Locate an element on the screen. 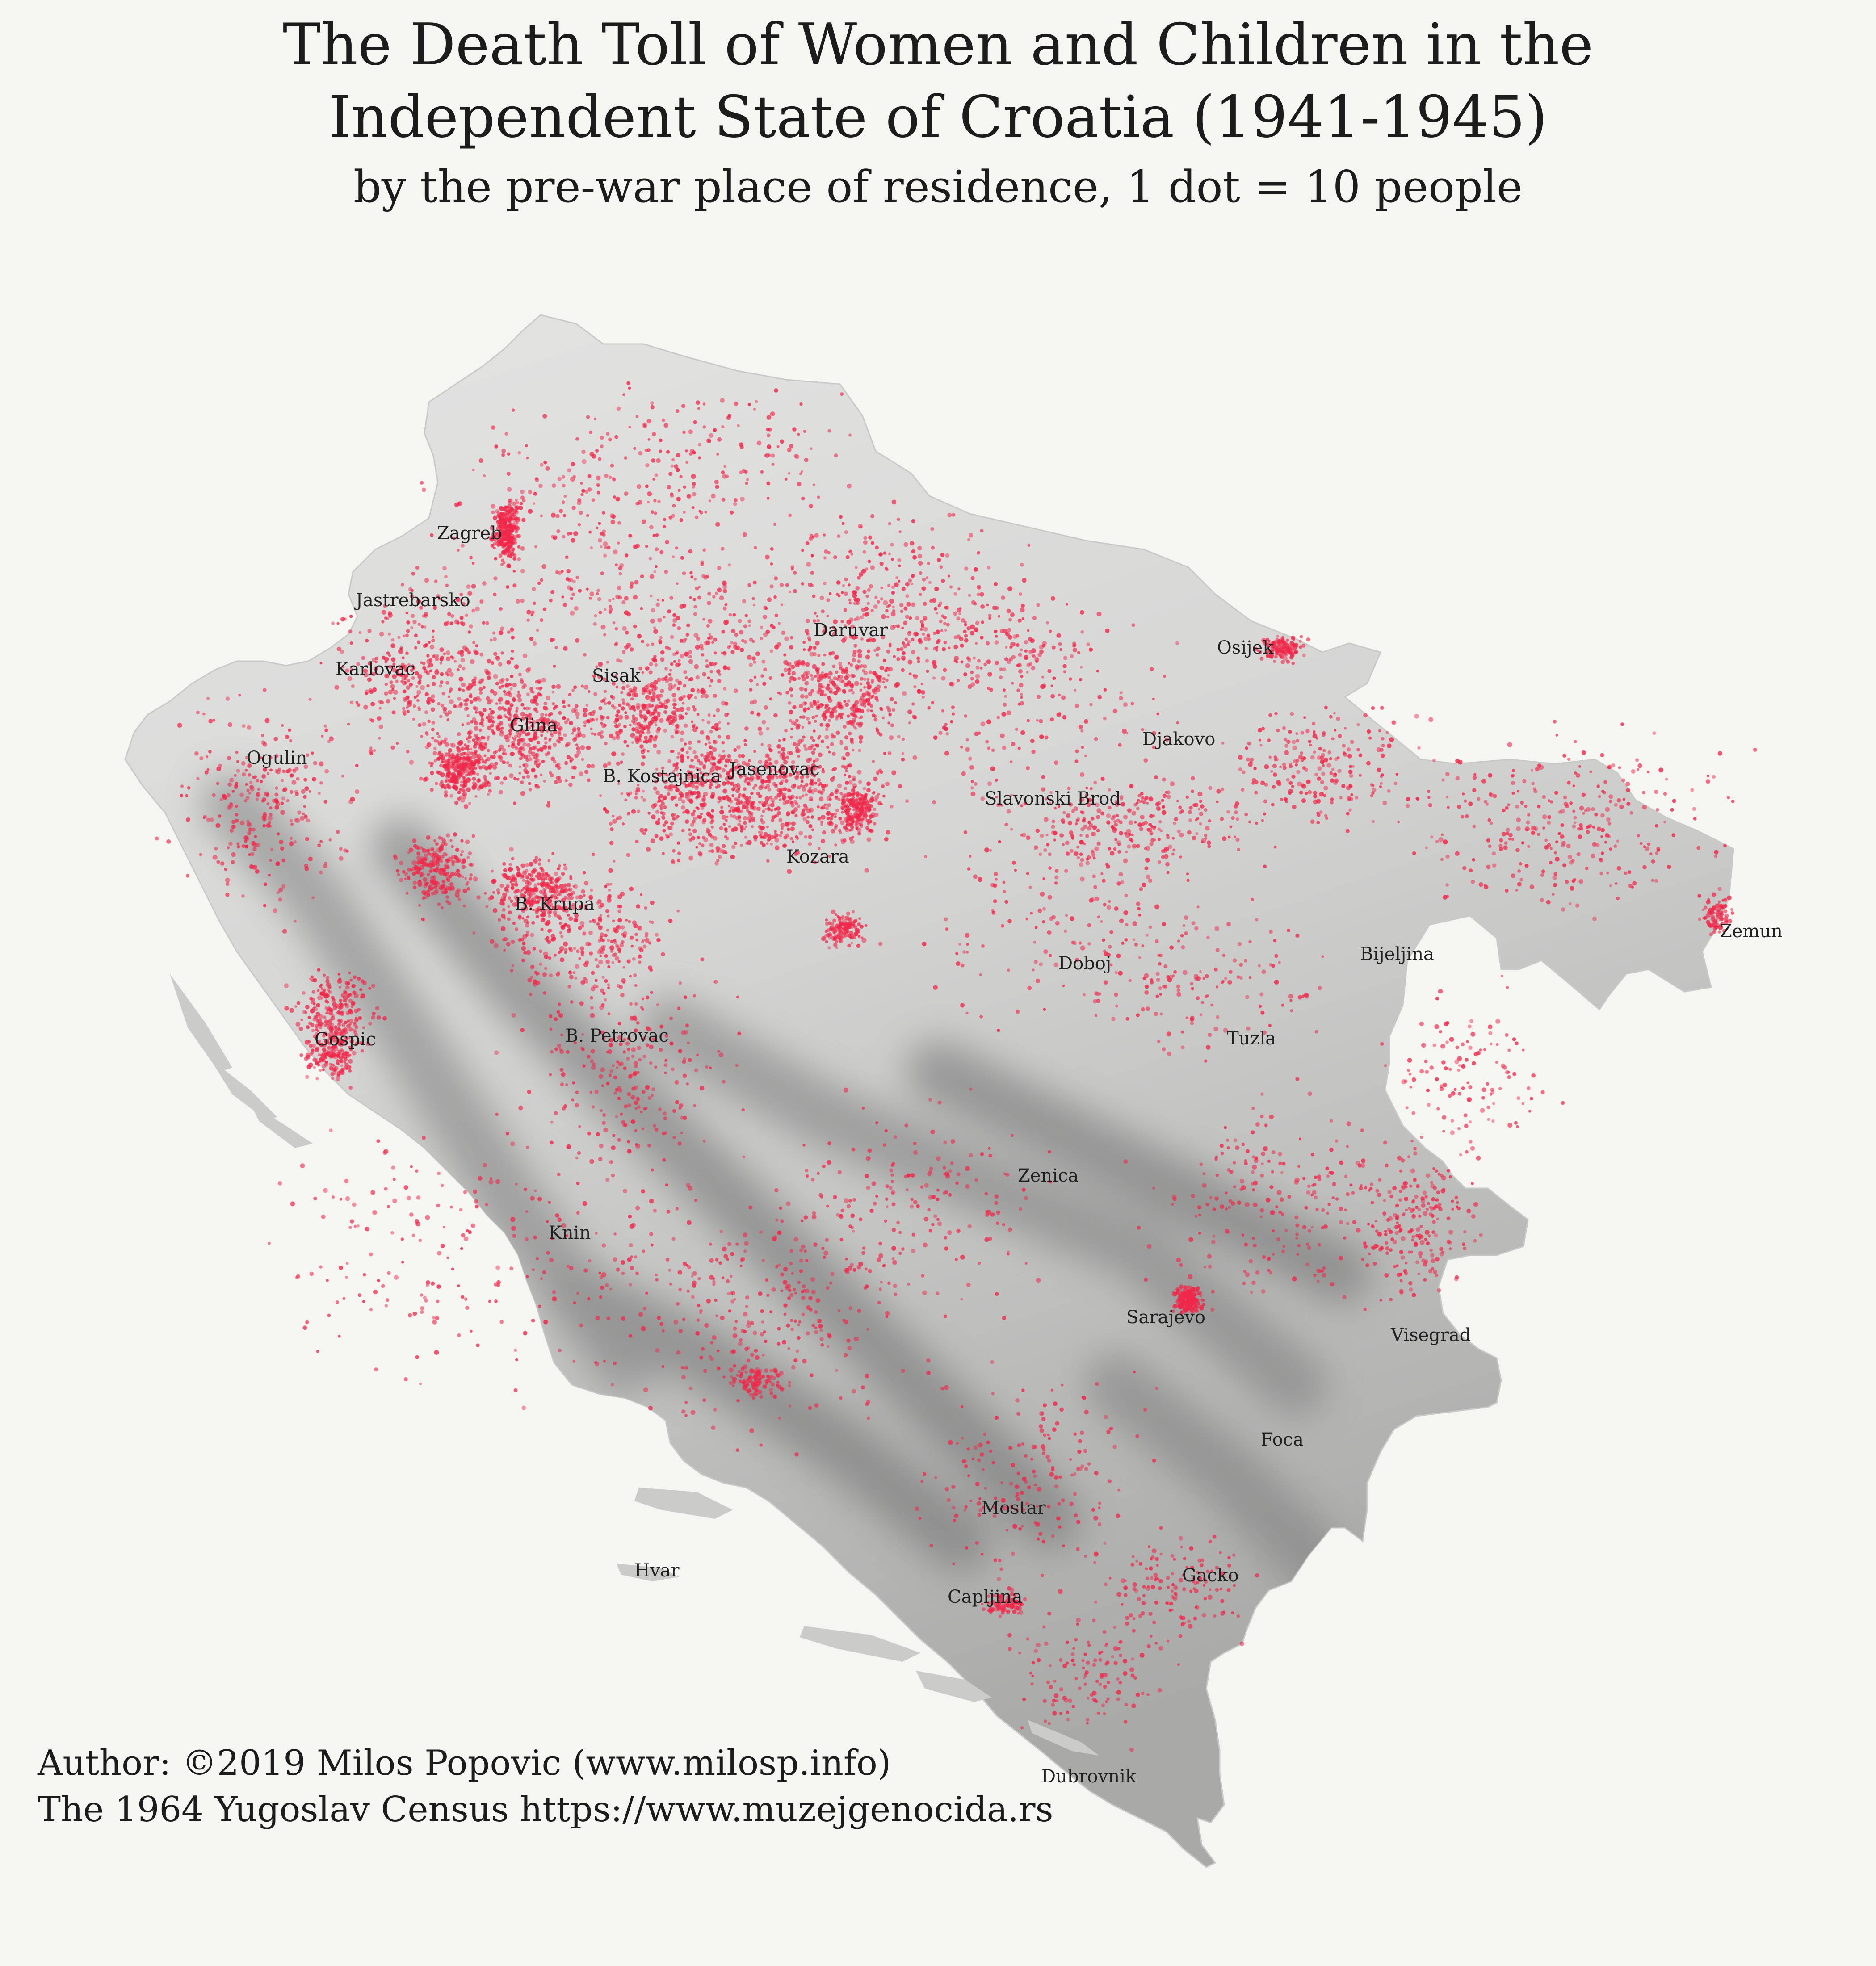 The width and height of the screenshot is (1876, 1966). island is located at coordinates (683, 1504).